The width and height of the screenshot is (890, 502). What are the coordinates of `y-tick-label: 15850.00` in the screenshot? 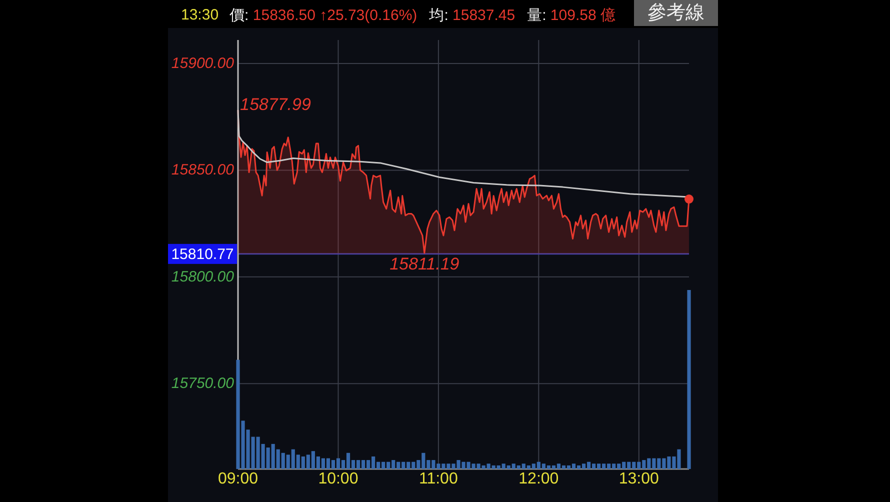 It's located at (203, 170).